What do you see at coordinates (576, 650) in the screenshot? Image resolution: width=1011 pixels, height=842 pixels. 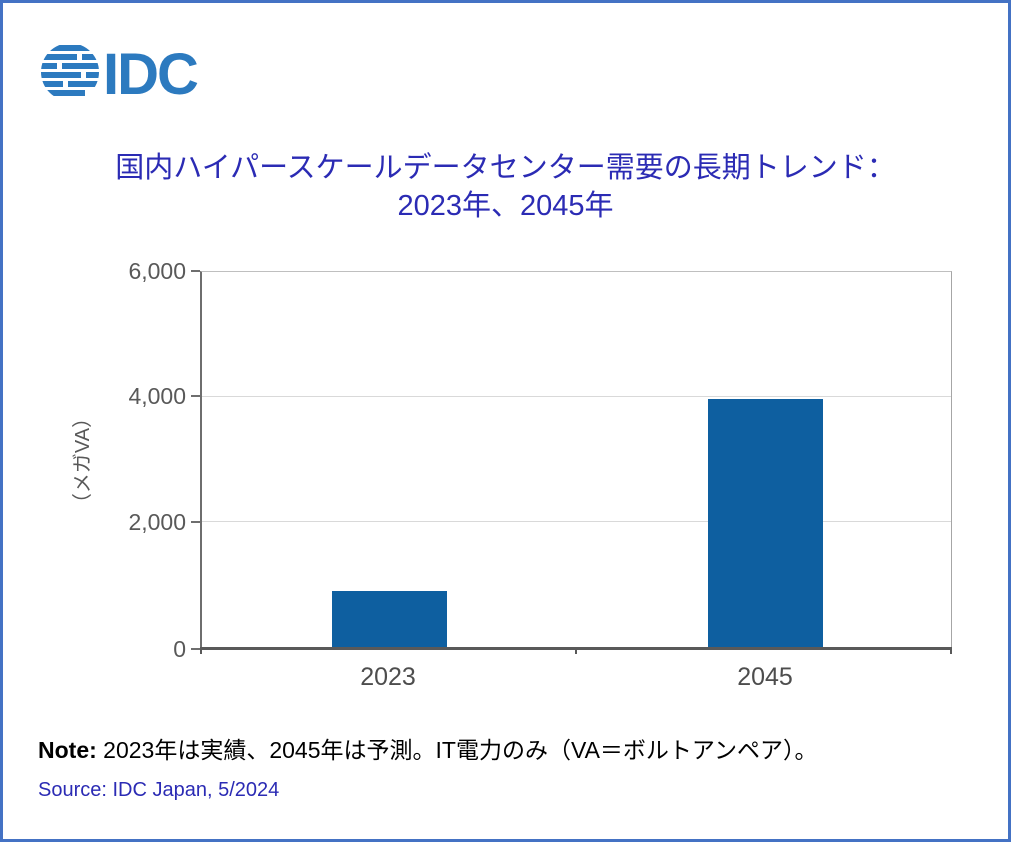 I see `xtick-mark-middle` at bounding box center [576, 650].